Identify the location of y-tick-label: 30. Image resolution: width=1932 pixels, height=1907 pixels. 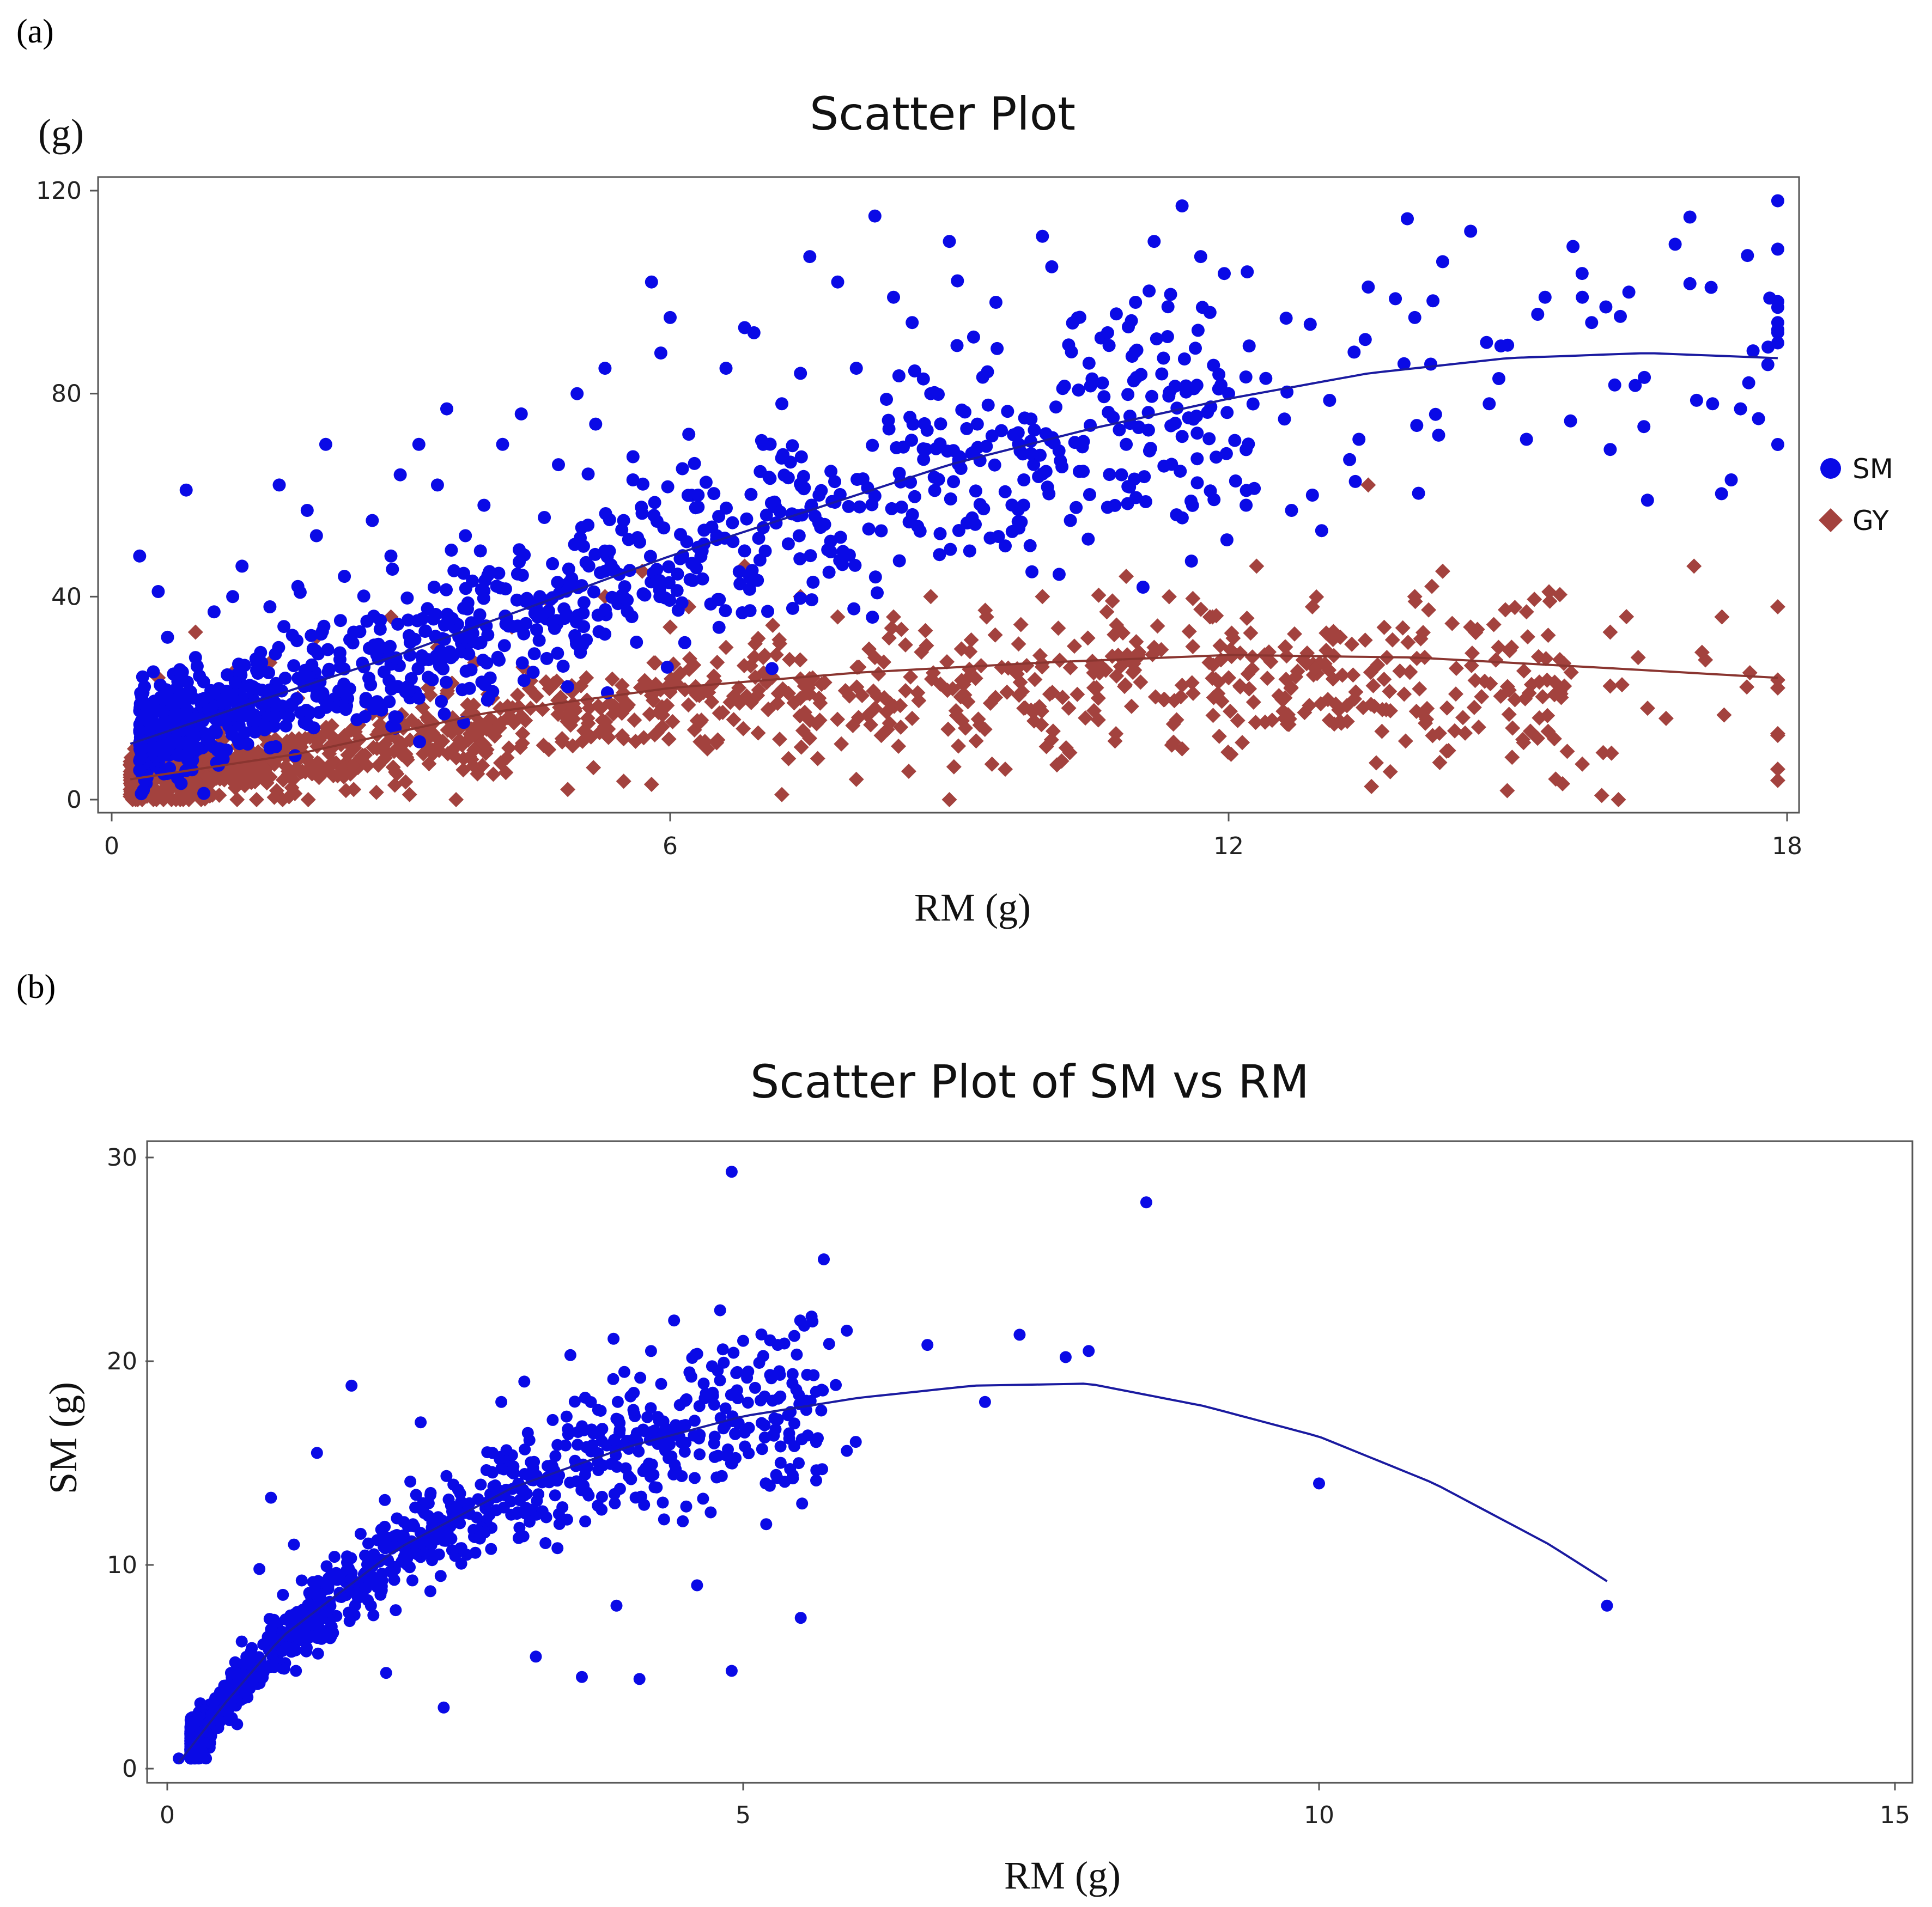
(122, 1158).